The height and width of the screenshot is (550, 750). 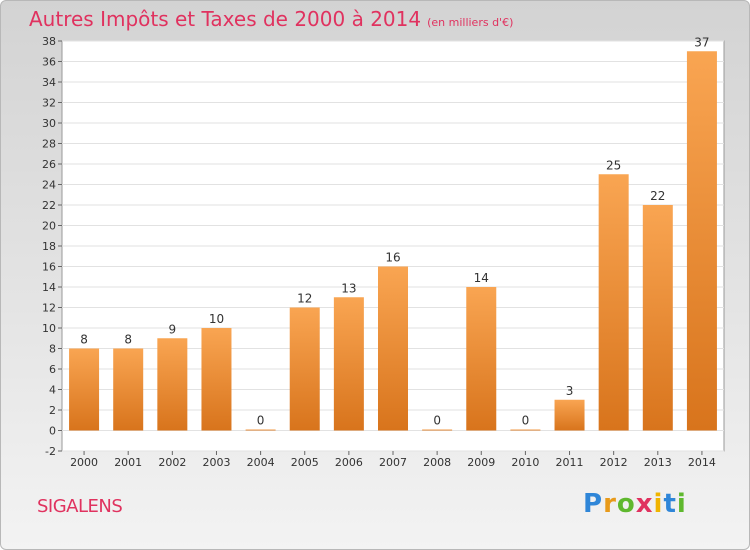 I want to click on y-tick-label: 16, so click(x=49, y=267).